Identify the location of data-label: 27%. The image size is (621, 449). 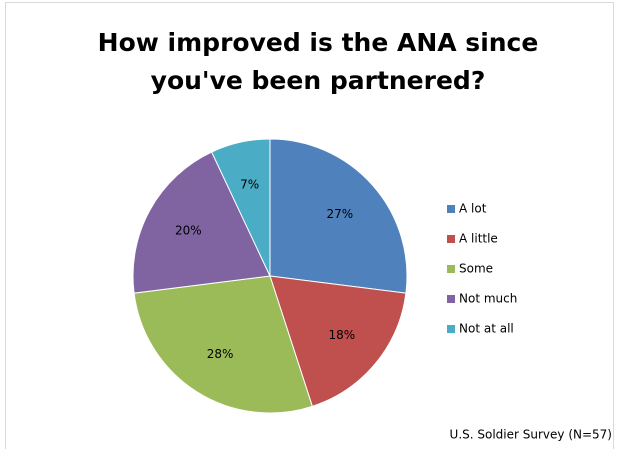
(340, 214).